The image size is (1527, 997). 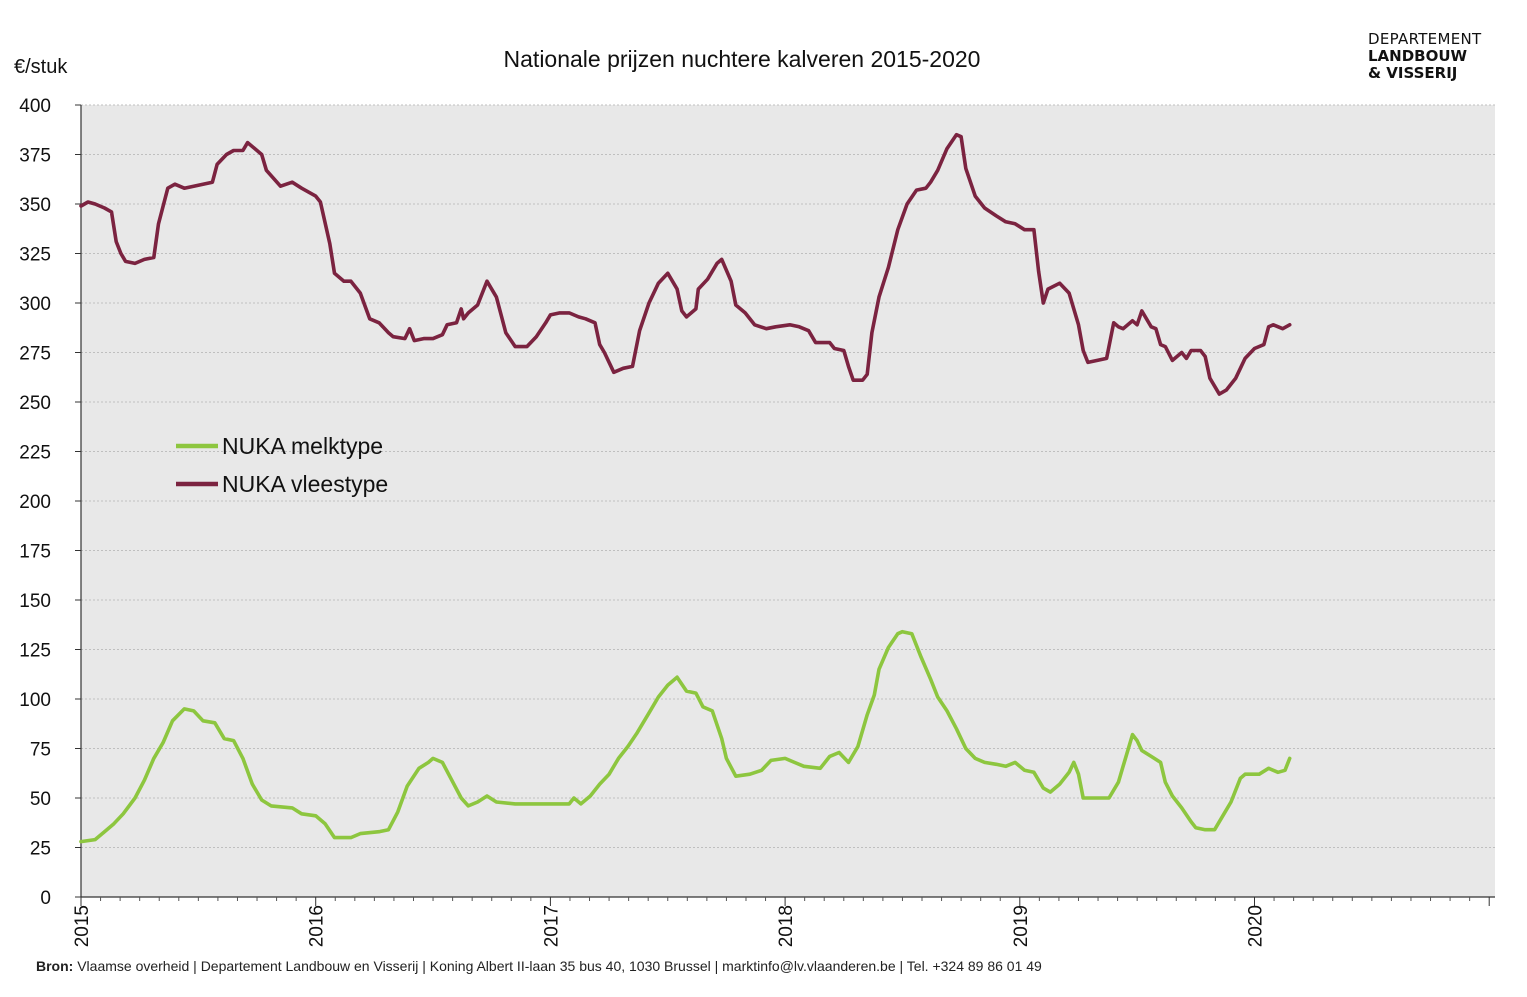 What do you see at coordinates (282, 465) in the screenshot?
I see `legend: NUKA melktype NUKA vleestype` at bounding box center [282, 465].